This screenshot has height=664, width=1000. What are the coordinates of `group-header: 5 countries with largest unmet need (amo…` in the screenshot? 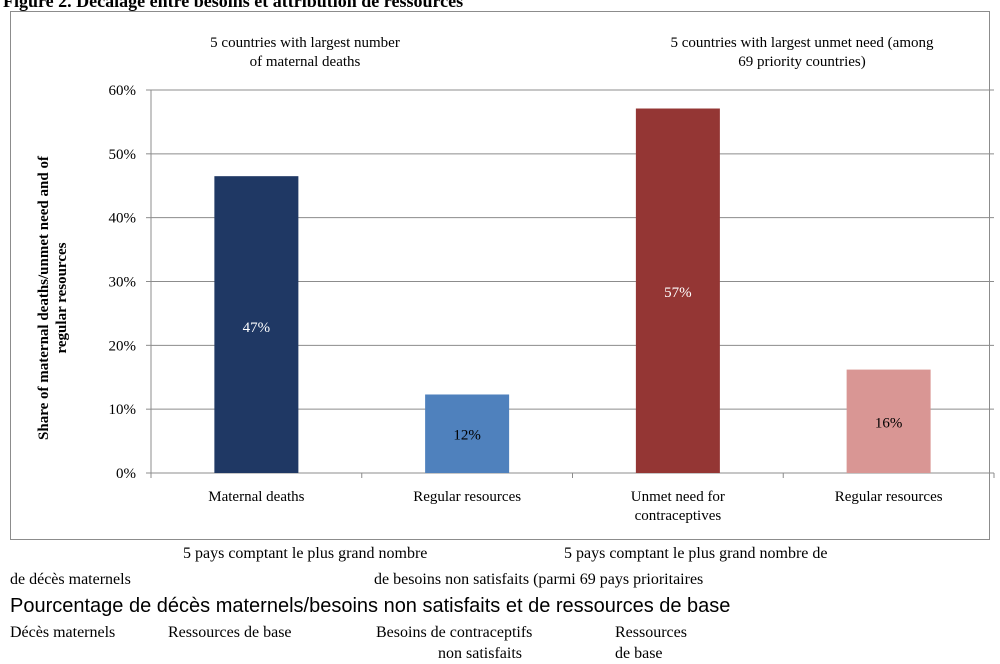 It's located at (802, 43).